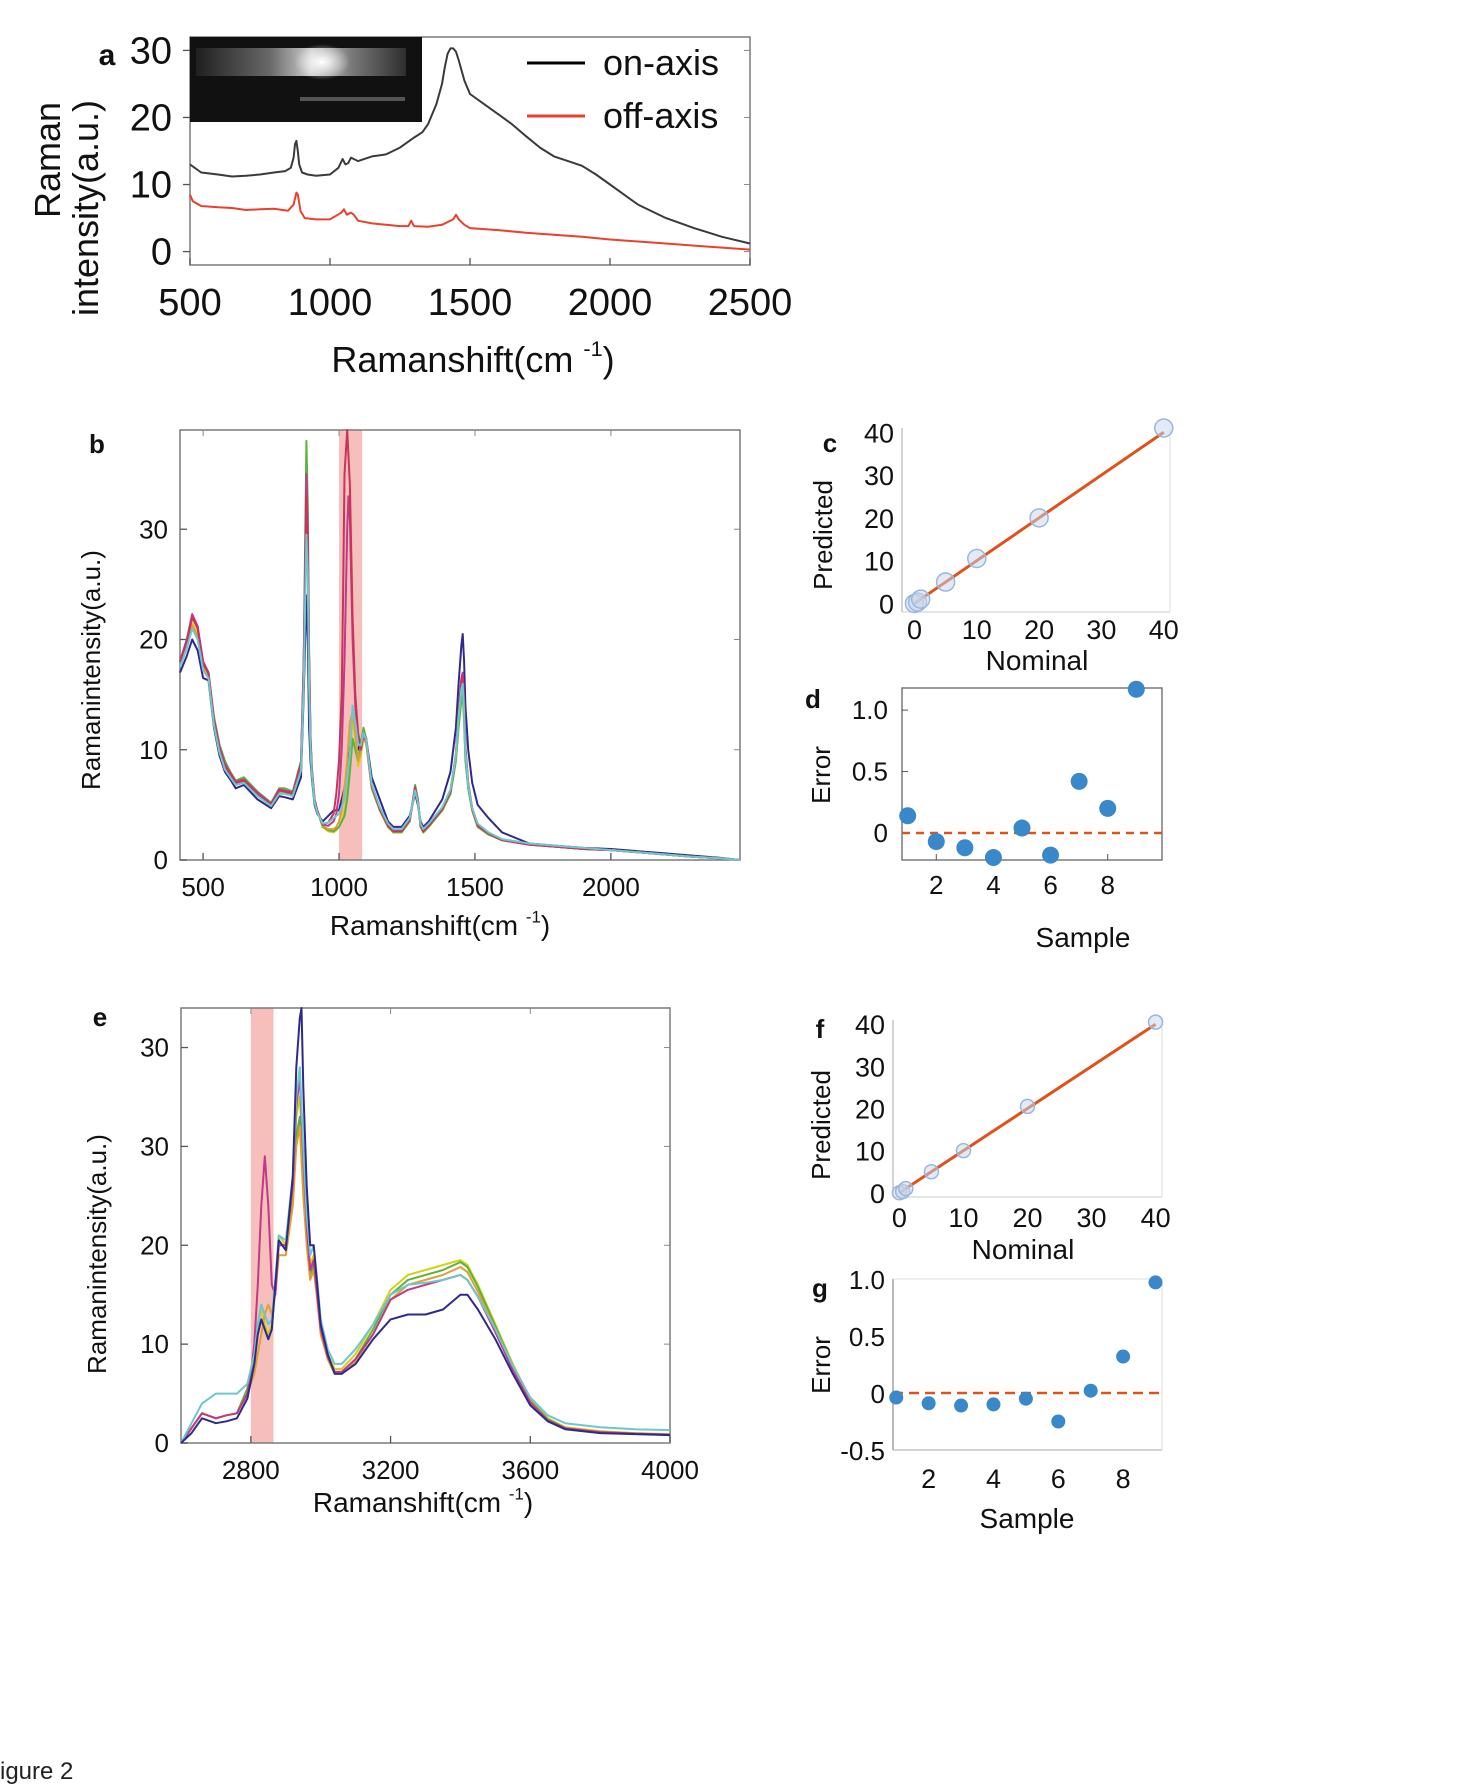 This screenshot has width=1459, height=1786. Describe the element at coordinates (870, 710) in the screenshot. I see `y-tick-label: 1.0` at that location.